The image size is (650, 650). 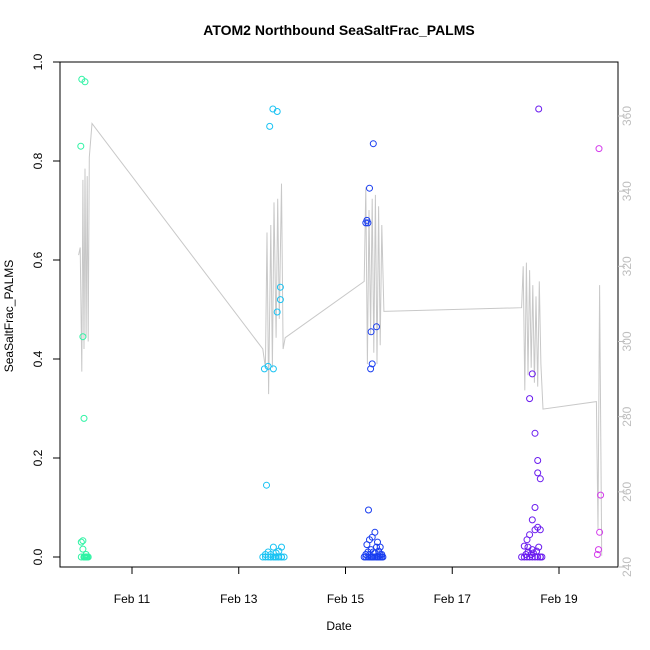 What do you see at coordinates (346, 599) in the screenshot?
I see `x-tick-label: Feb 15` at bounding box center [346, 599].